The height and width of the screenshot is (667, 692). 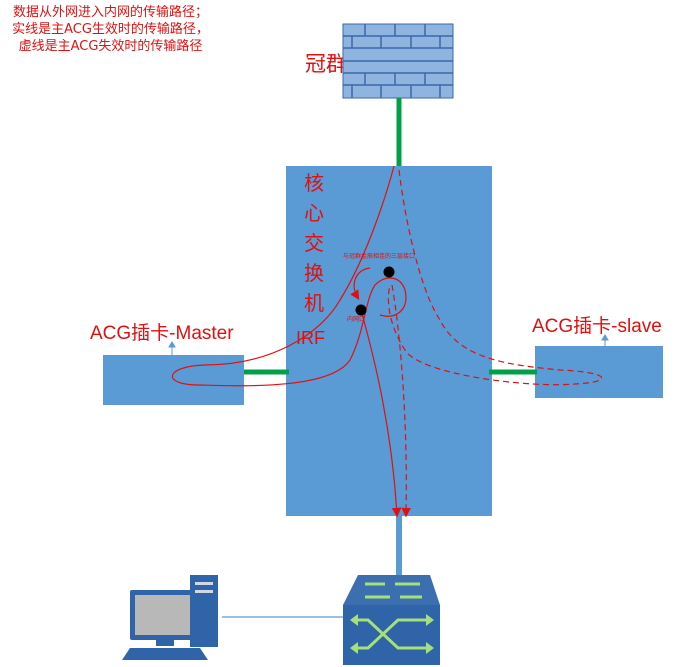 I want to click on firewall-icon, so click(x=398, y=61).